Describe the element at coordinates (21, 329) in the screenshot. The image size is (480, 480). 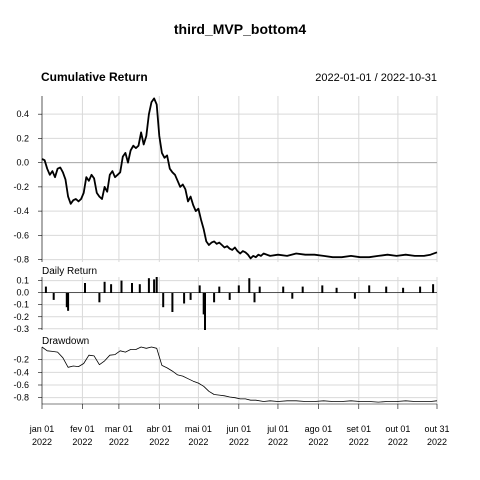
I see `y-tick-label: -0.3` at that location.